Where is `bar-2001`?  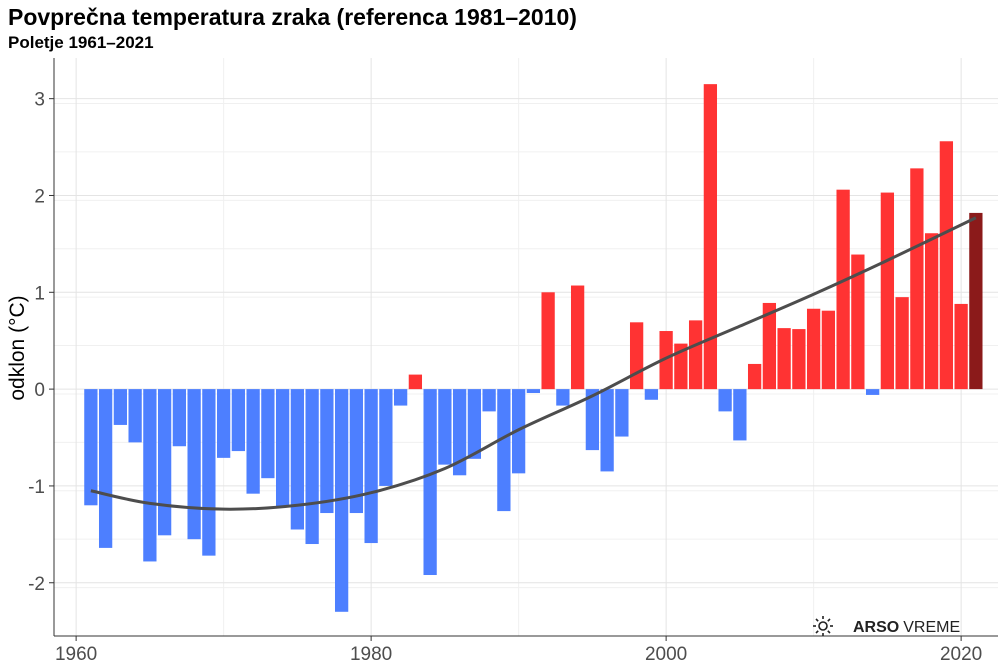
bar-2001 is located at coordinates (681, 366).